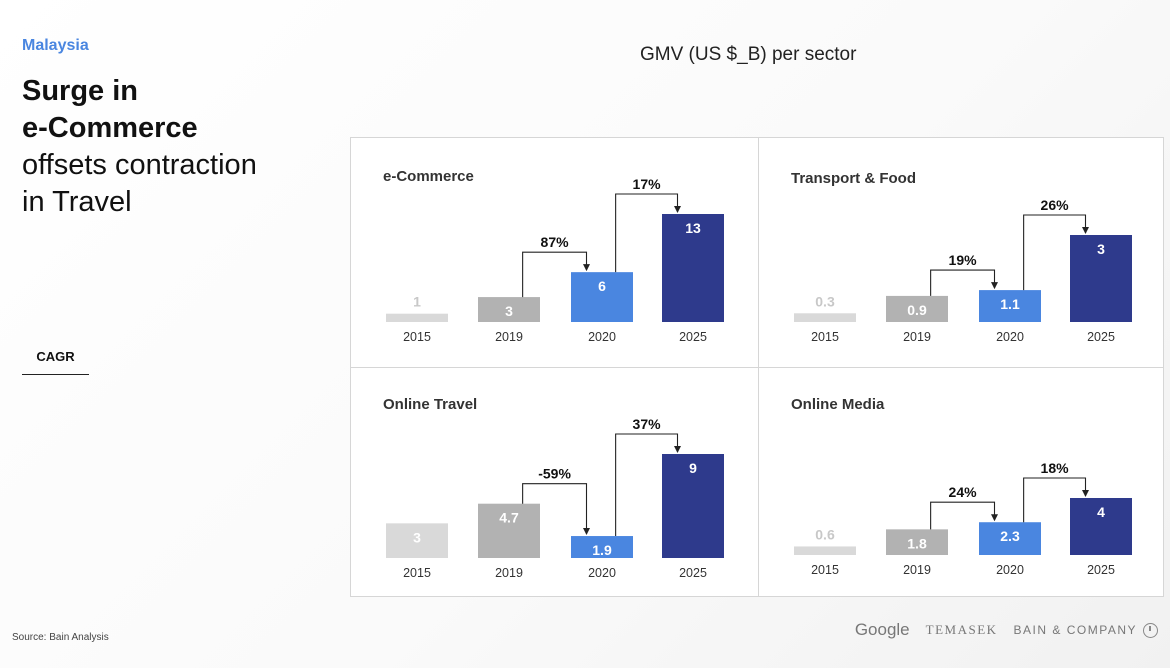 This screenshot has width=1170, height=668. I want to click on bar-chart-transport-food: 0.3 2015 0.9 2019 1.1 2020 3 2025 19% 26%, so click(963, 270).